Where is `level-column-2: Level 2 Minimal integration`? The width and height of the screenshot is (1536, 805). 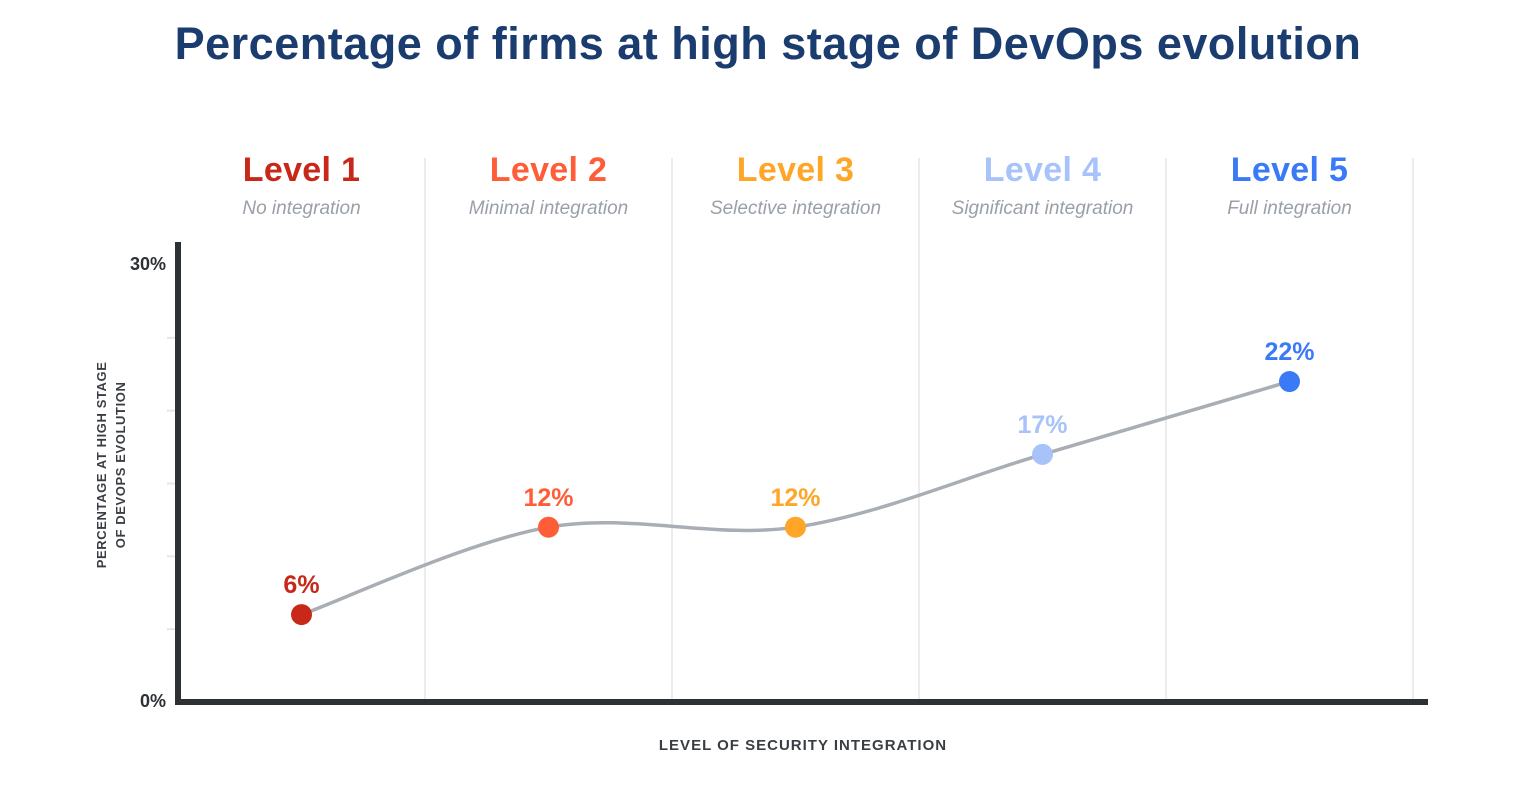 level-column-2: Level 2 Minimal integration is located at coordinates (548, 185).